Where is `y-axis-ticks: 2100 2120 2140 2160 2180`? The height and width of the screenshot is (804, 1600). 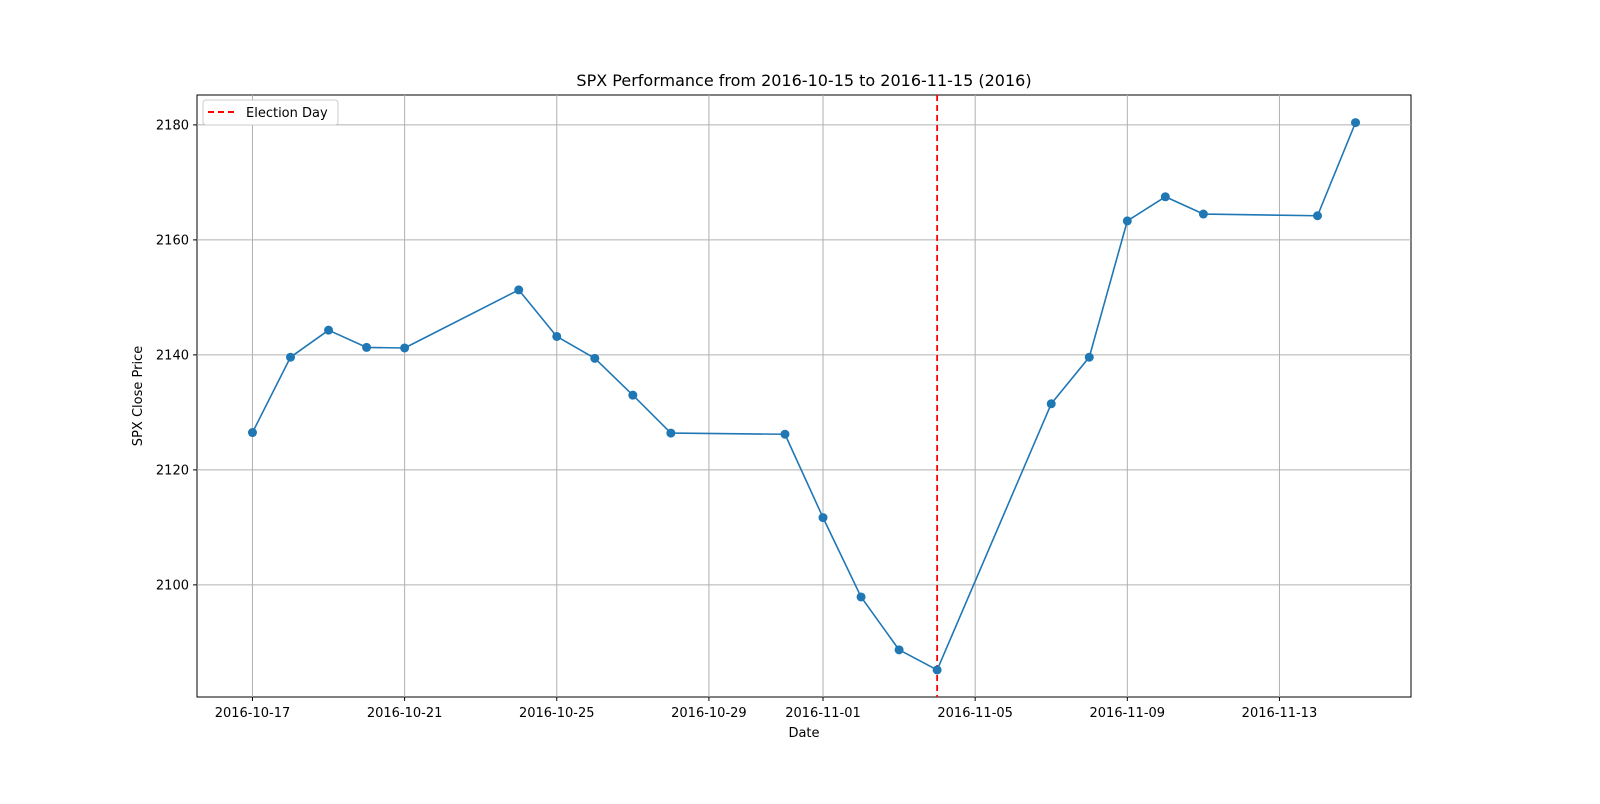 y-axis-ticks: 2100 2120 2140 2160 2180 is located at coordinates (176, 355).